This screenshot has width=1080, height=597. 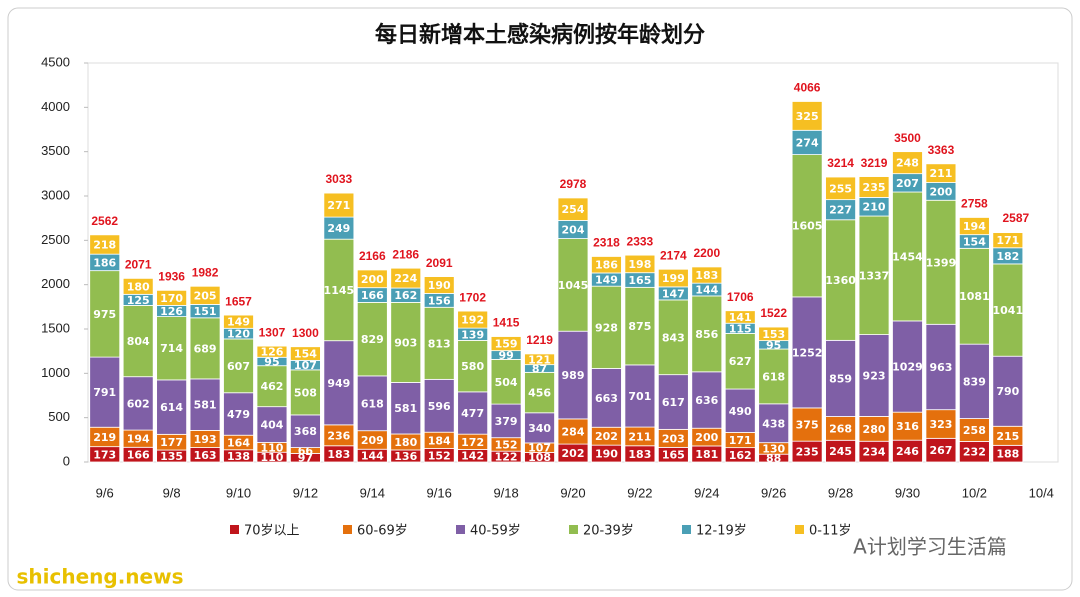 I want to click on value-label: 173, so click(x=104, y=454).